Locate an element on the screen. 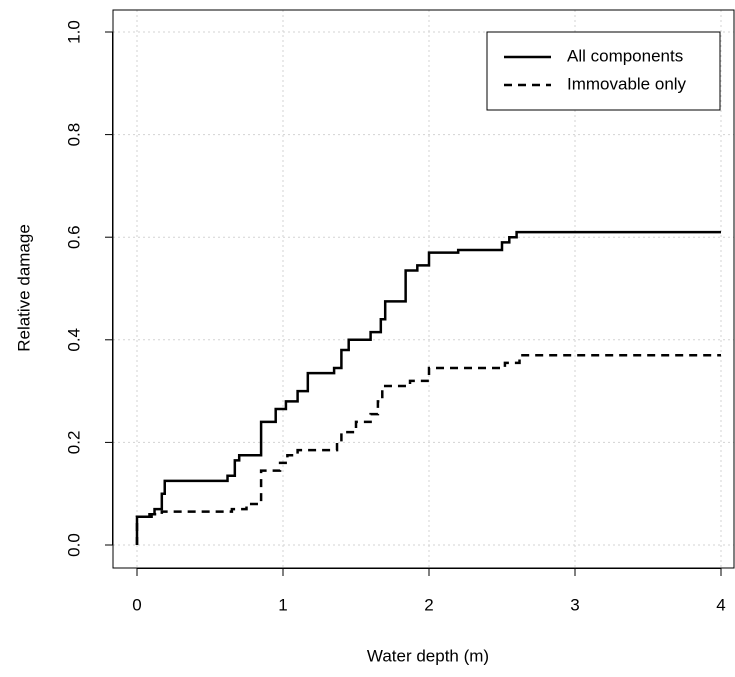  y-axis-title: Relative damage is located at coordinates (23, 288).